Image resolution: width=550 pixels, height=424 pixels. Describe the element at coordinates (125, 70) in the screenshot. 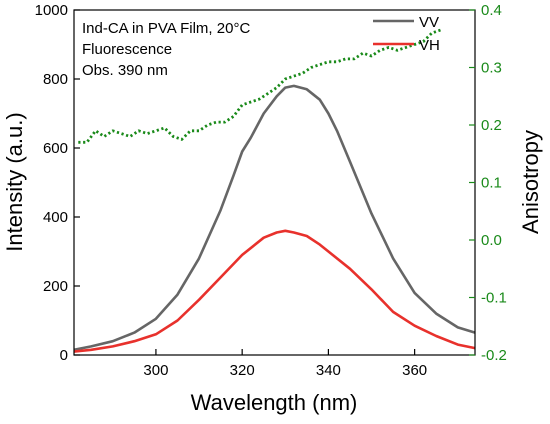

I see `annotation-line-3: Obs. 390 nm` at that location.